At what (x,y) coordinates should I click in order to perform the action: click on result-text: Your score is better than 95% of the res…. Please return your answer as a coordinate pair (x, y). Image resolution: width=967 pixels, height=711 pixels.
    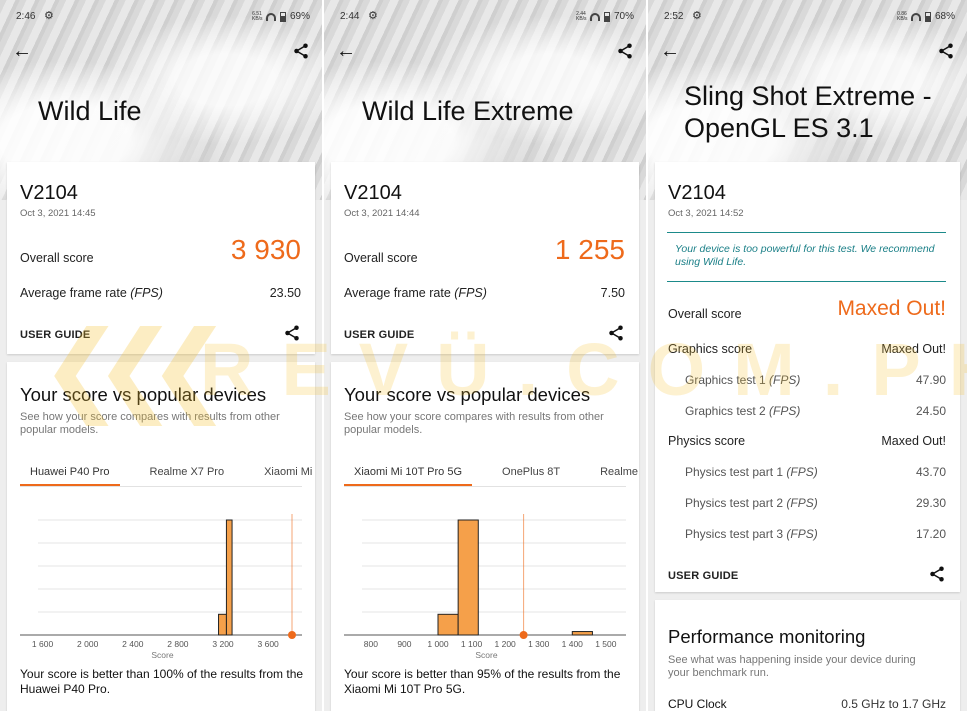
    Looking at the image, I should click on (482, 681).